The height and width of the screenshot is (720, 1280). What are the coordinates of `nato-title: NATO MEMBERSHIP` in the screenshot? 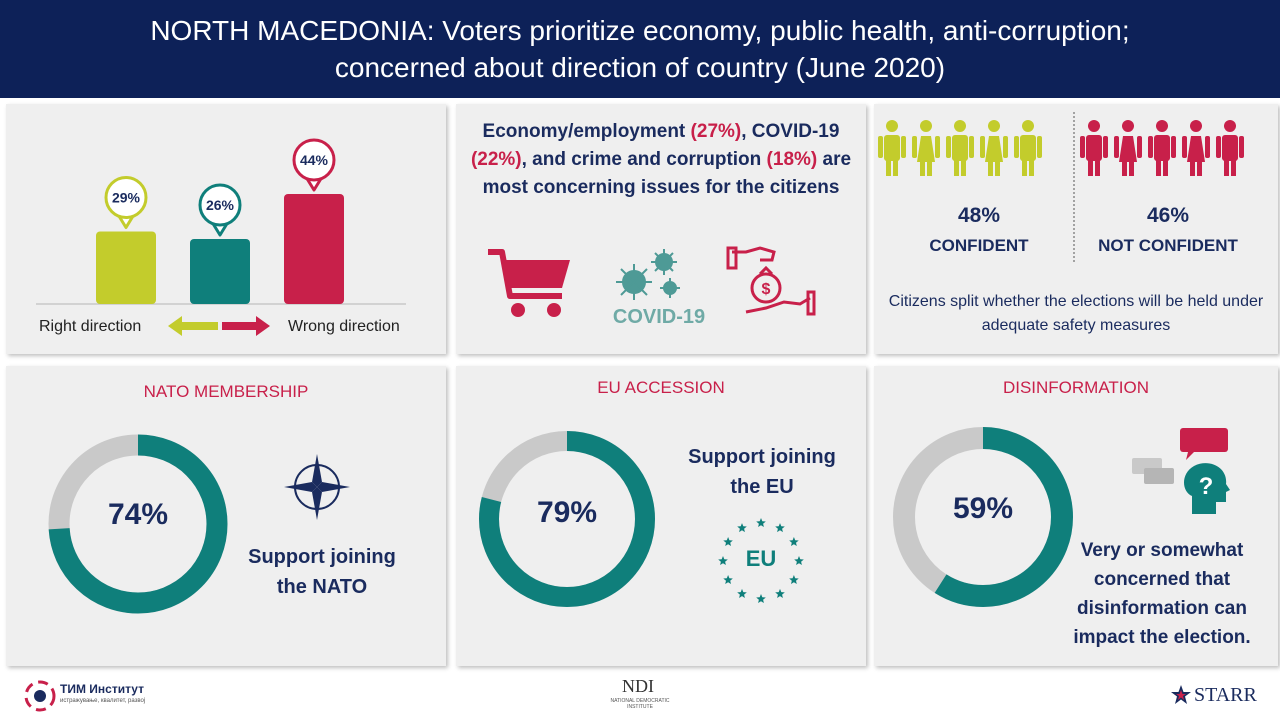 It's located at (226, 391).